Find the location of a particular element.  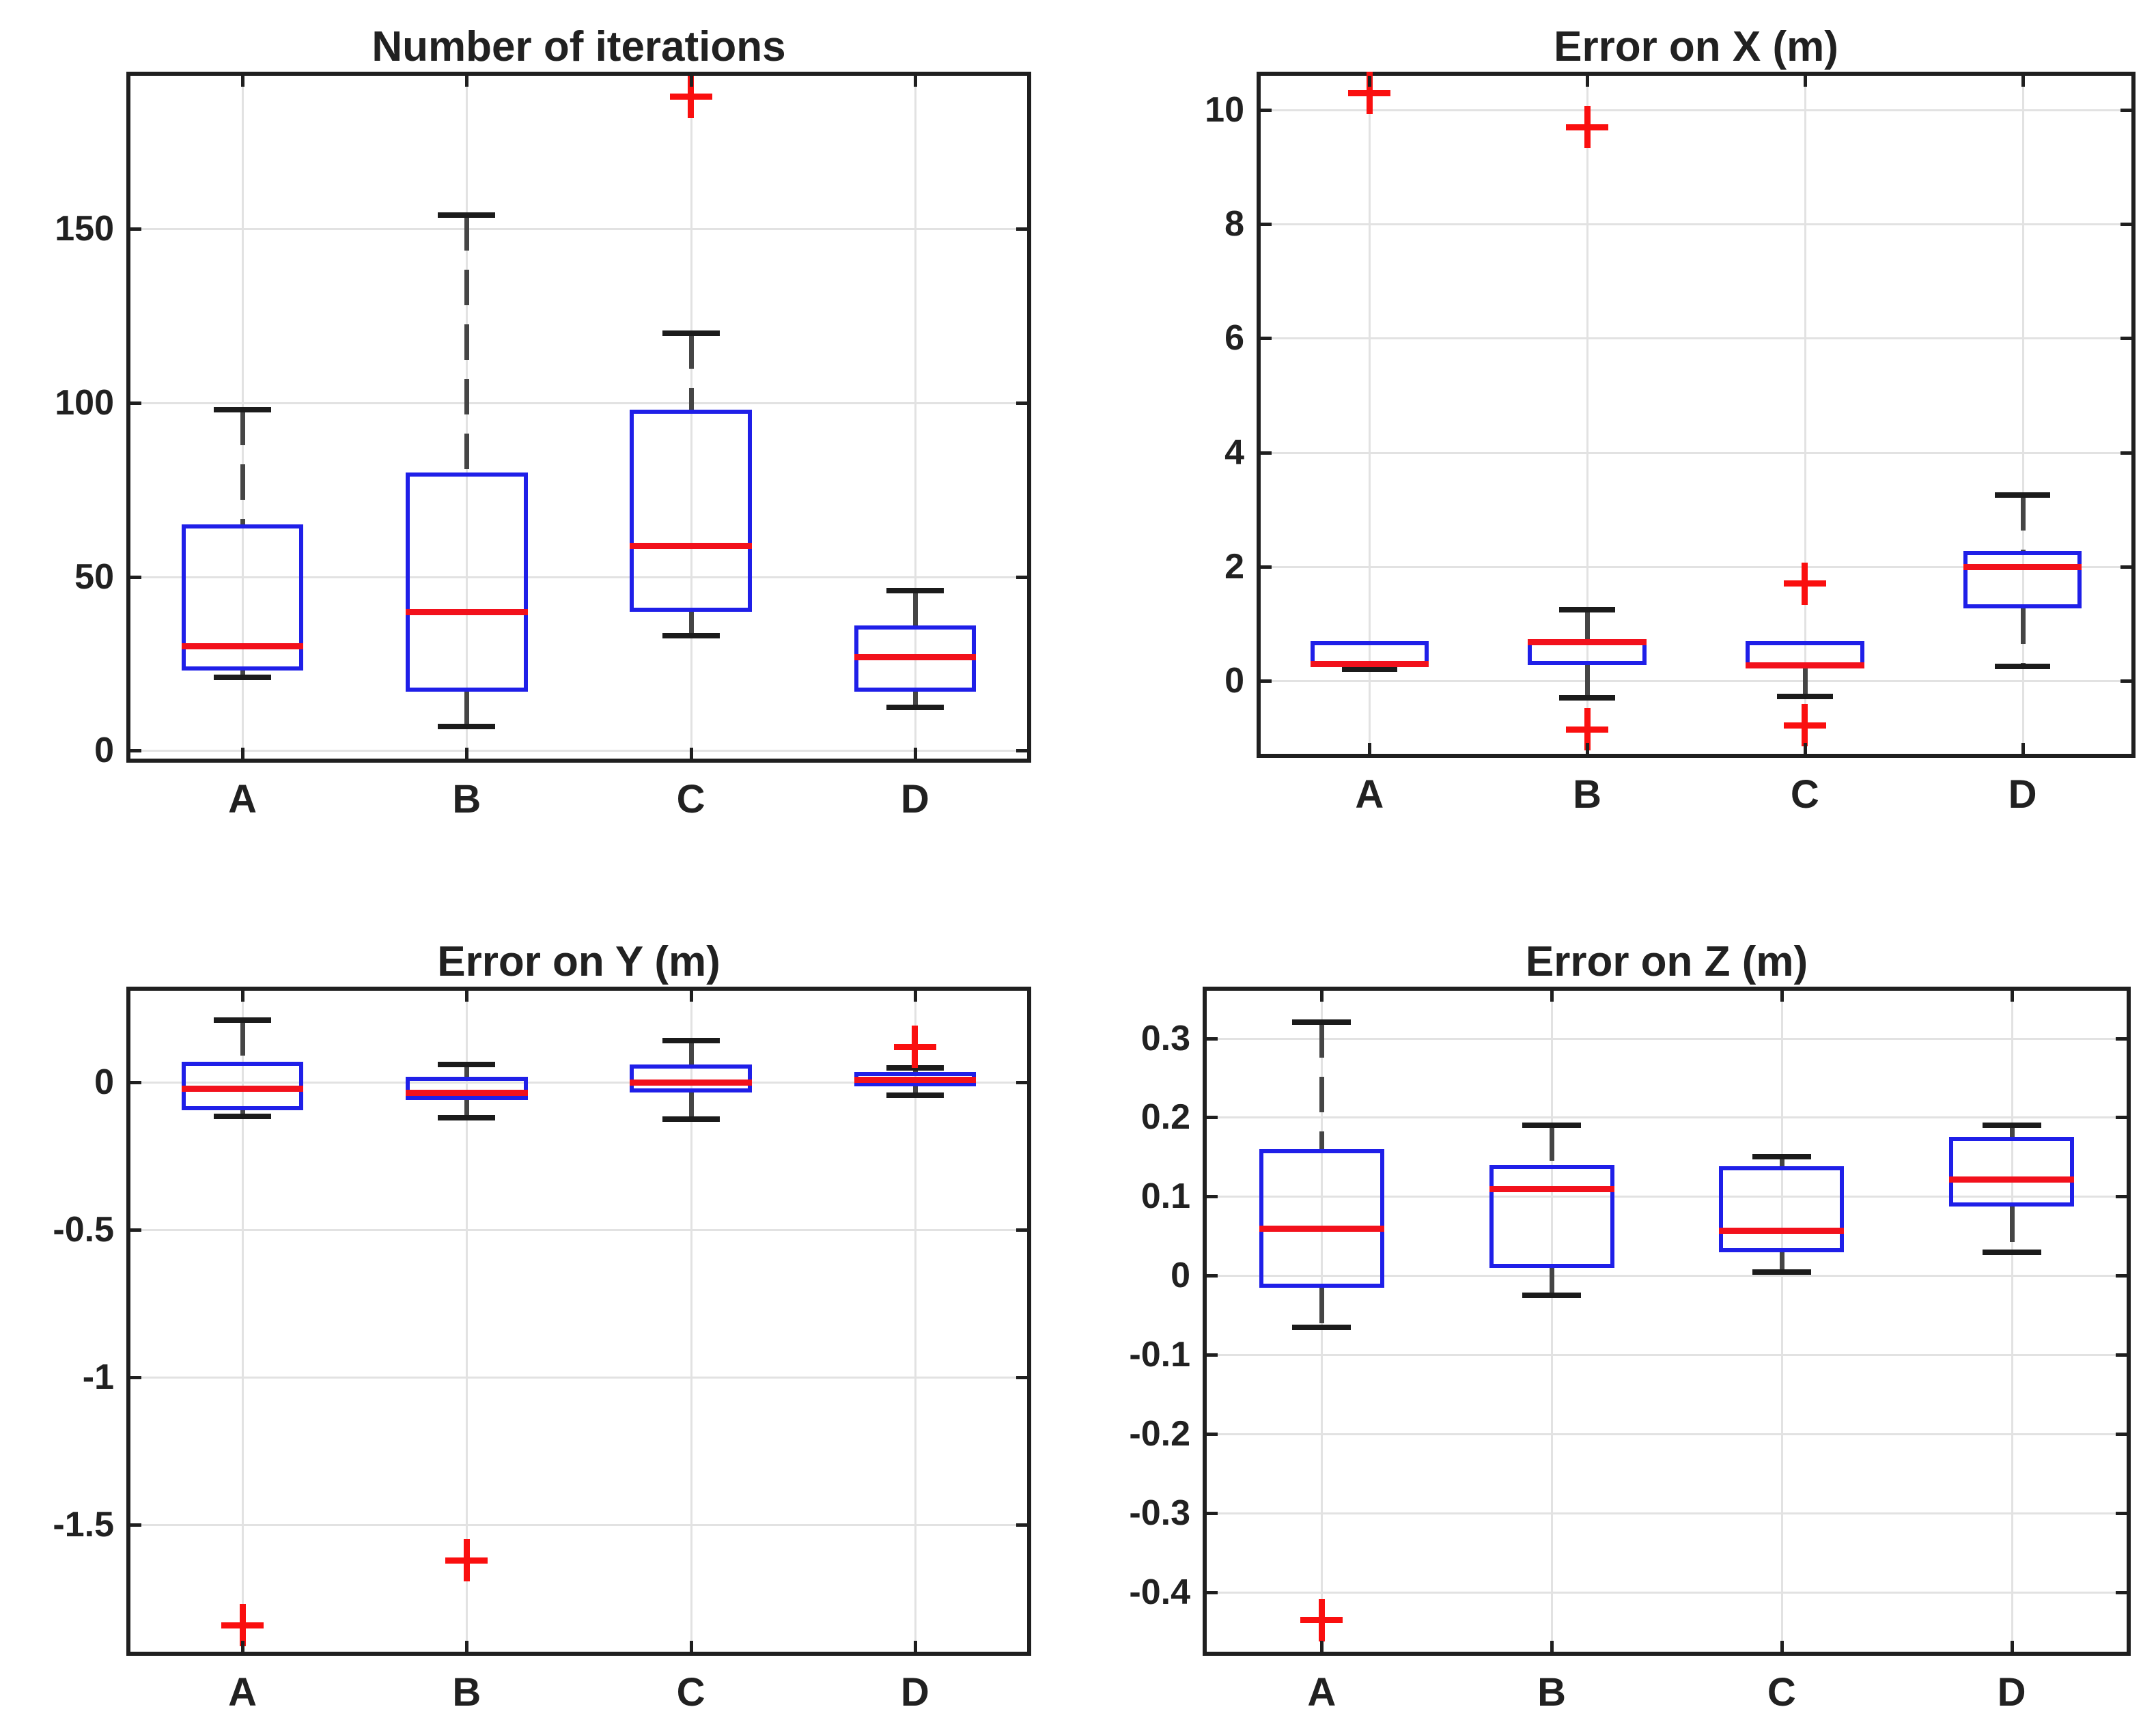

x-category-label: A is located at coordinates (1369, 794).